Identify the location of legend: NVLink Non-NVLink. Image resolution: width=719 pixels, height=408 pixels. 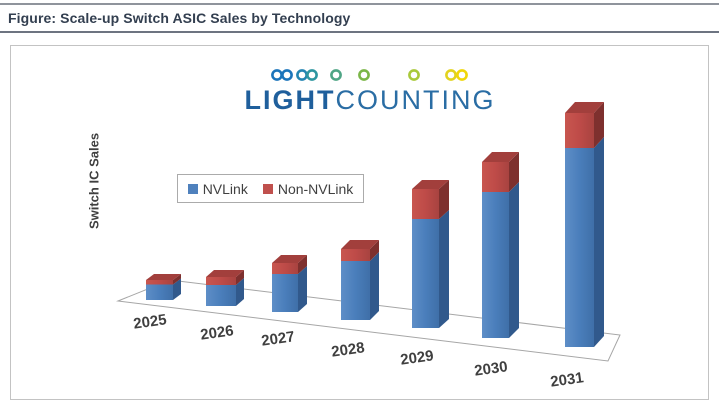
(270, 188).